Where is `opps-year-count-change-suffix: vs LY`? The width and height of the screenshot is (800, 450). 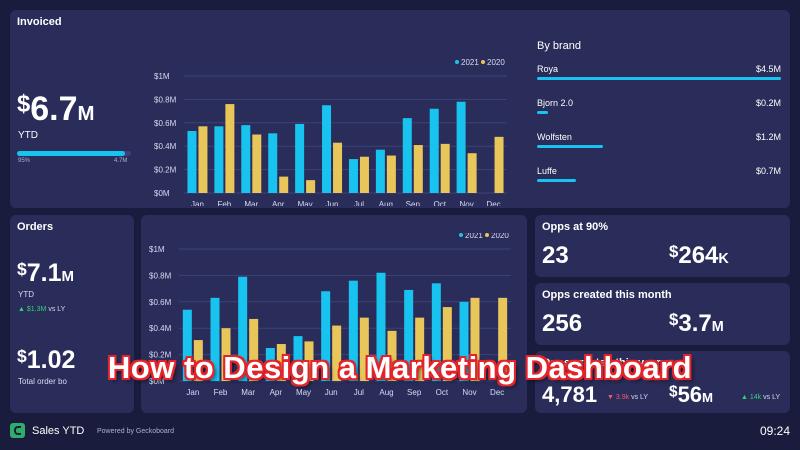
opps-year-count-change-suffix: vs LY is located at coordinates (640, 397).